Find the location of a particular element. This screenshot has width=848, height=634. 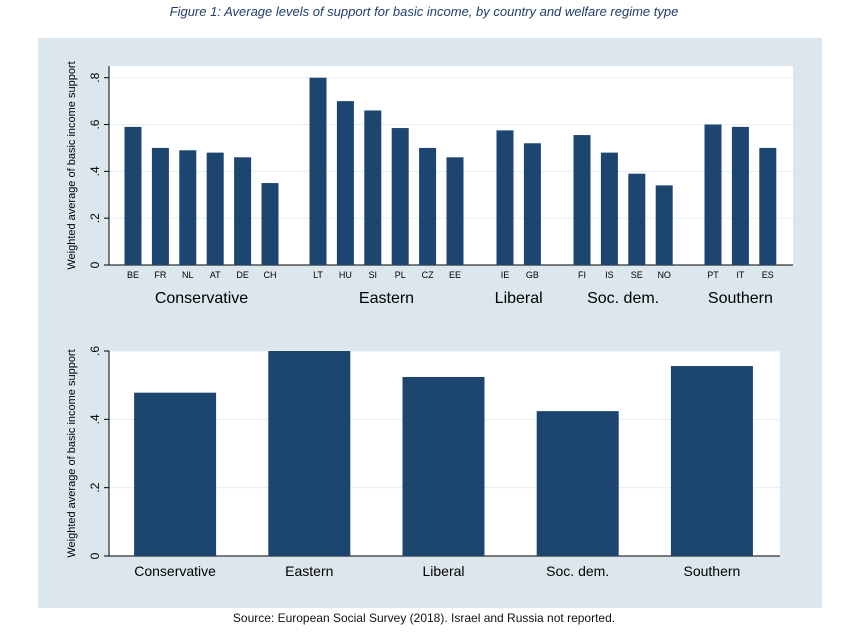

x-tick-label: BE is located at coordinates (133, 275).